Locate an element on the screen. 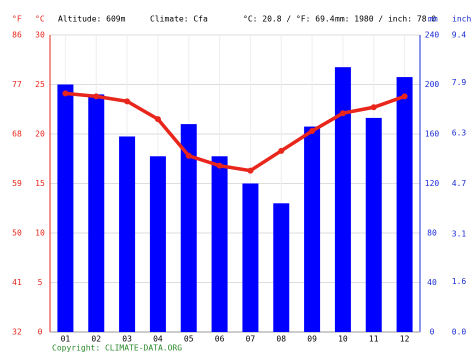  y-tick-label: 9.4 is located at coordinates (459, 35).